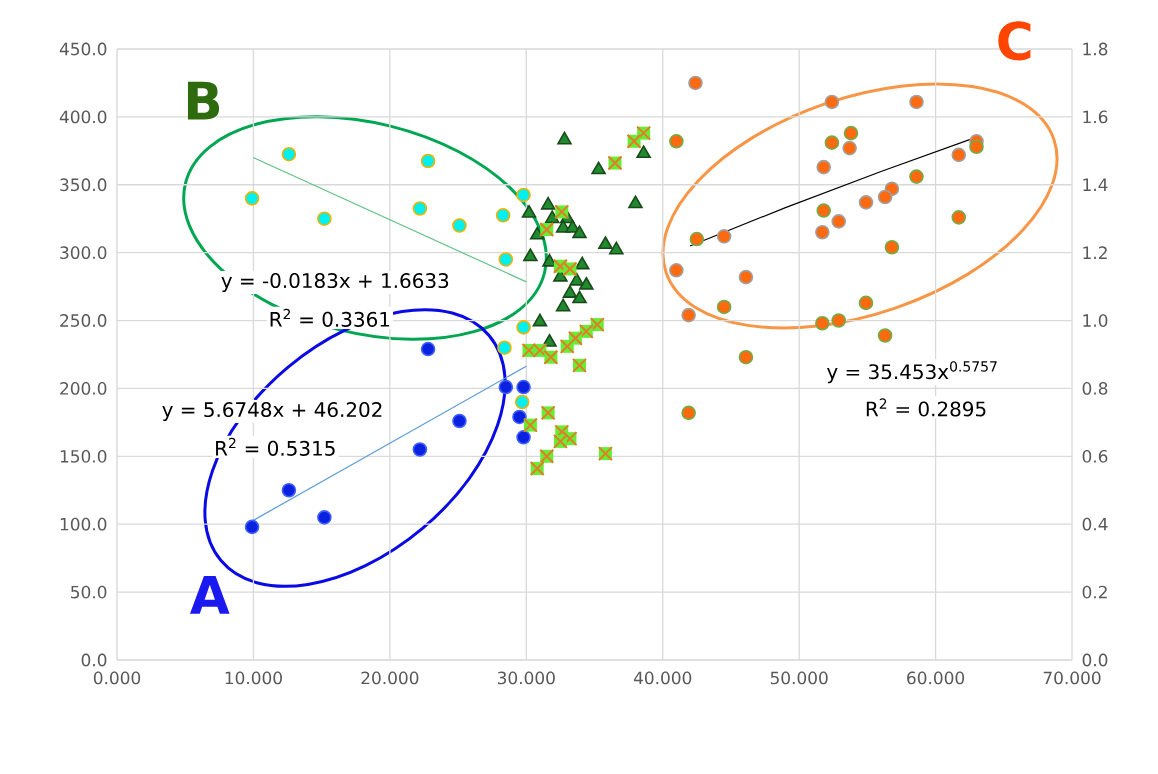 The image size is (1158, 774). What do you see at coordinates (83, 253) in the screenshot?
I see `y-tick-label: 300.0` at bounding box center [83, 253].